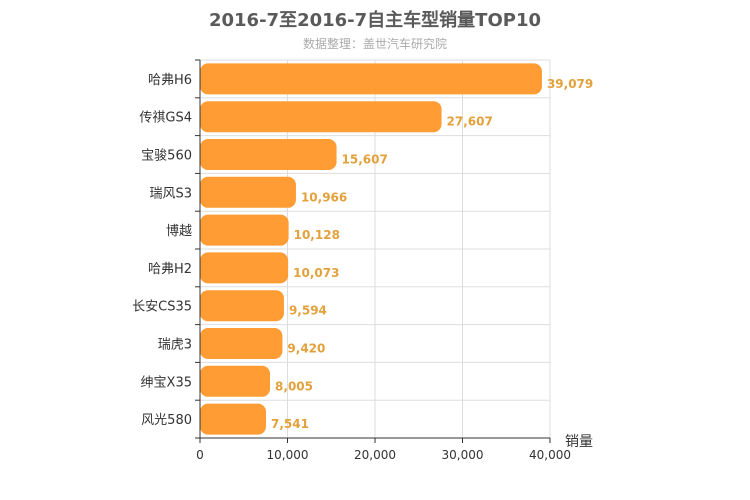 This screenshot has height=500, width=750. What do you see at coordinates (316, 273) in the screenshot?
I see `value-label: 10,073` at bounding box center [316, 273].